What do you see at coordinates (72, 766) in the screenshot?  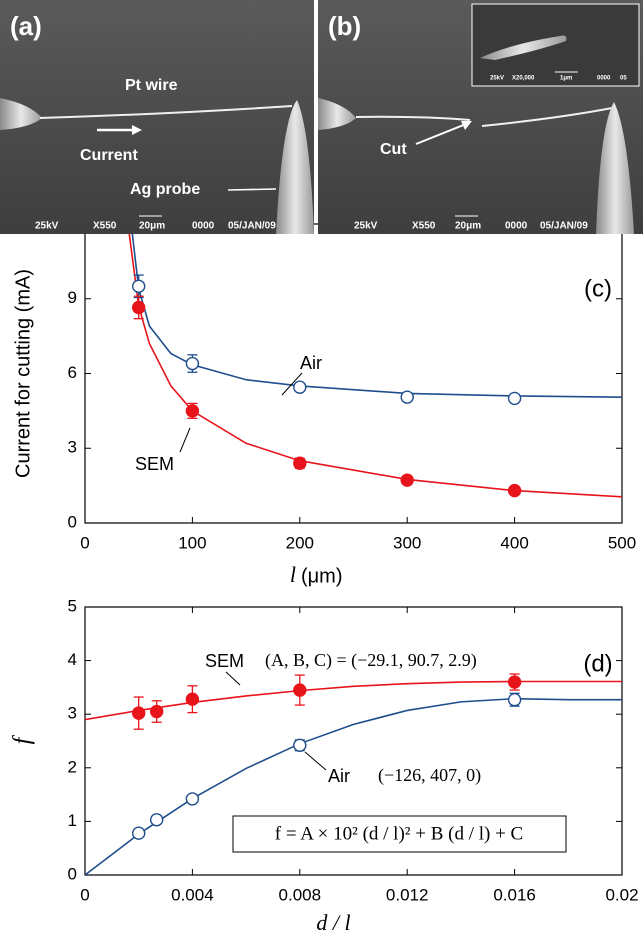 I see `y-tick-label: 2` at bounding box center [72, 766].